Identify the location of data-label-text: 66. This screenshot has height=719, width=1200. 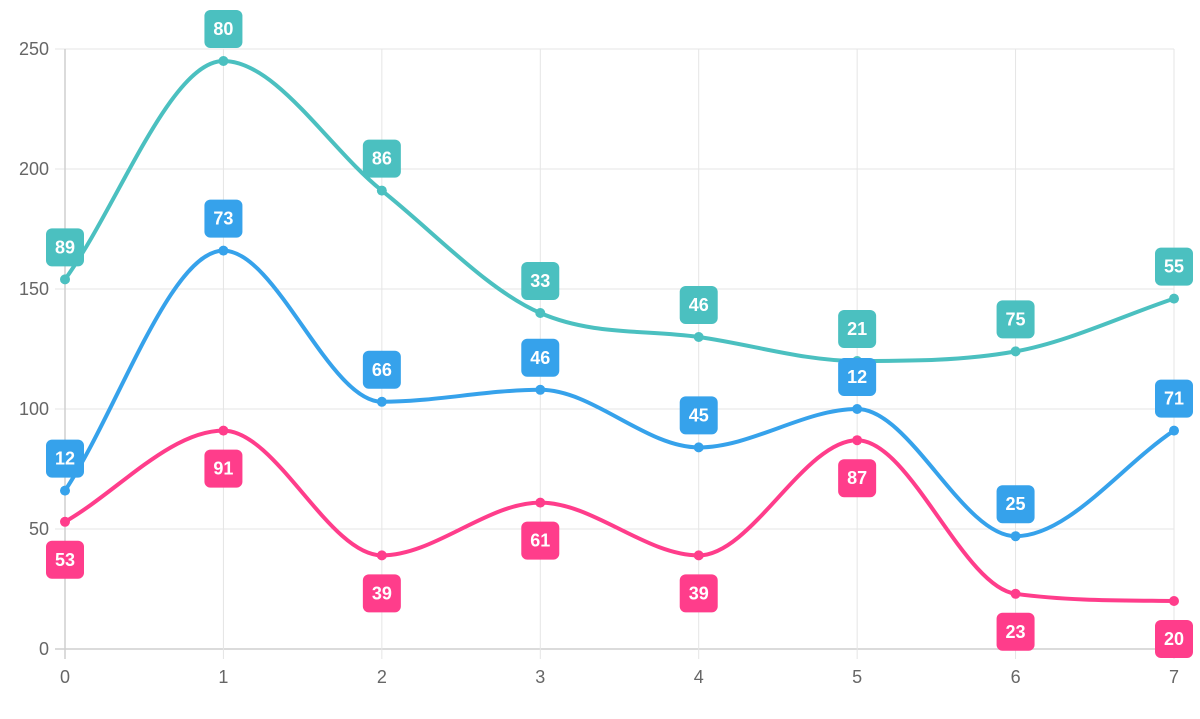
(382, 370).